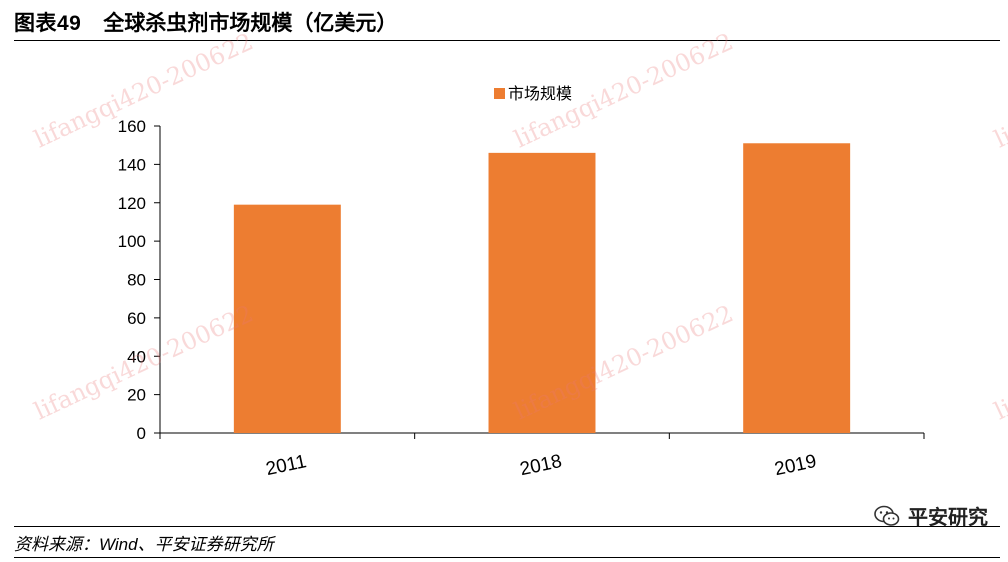 The width and height of the screenshot is (1008, 562). What do you see at coordinates (948, 518) in the screenshot?
I see `brand-name: 平安研究` at bounding box center [948, 518].